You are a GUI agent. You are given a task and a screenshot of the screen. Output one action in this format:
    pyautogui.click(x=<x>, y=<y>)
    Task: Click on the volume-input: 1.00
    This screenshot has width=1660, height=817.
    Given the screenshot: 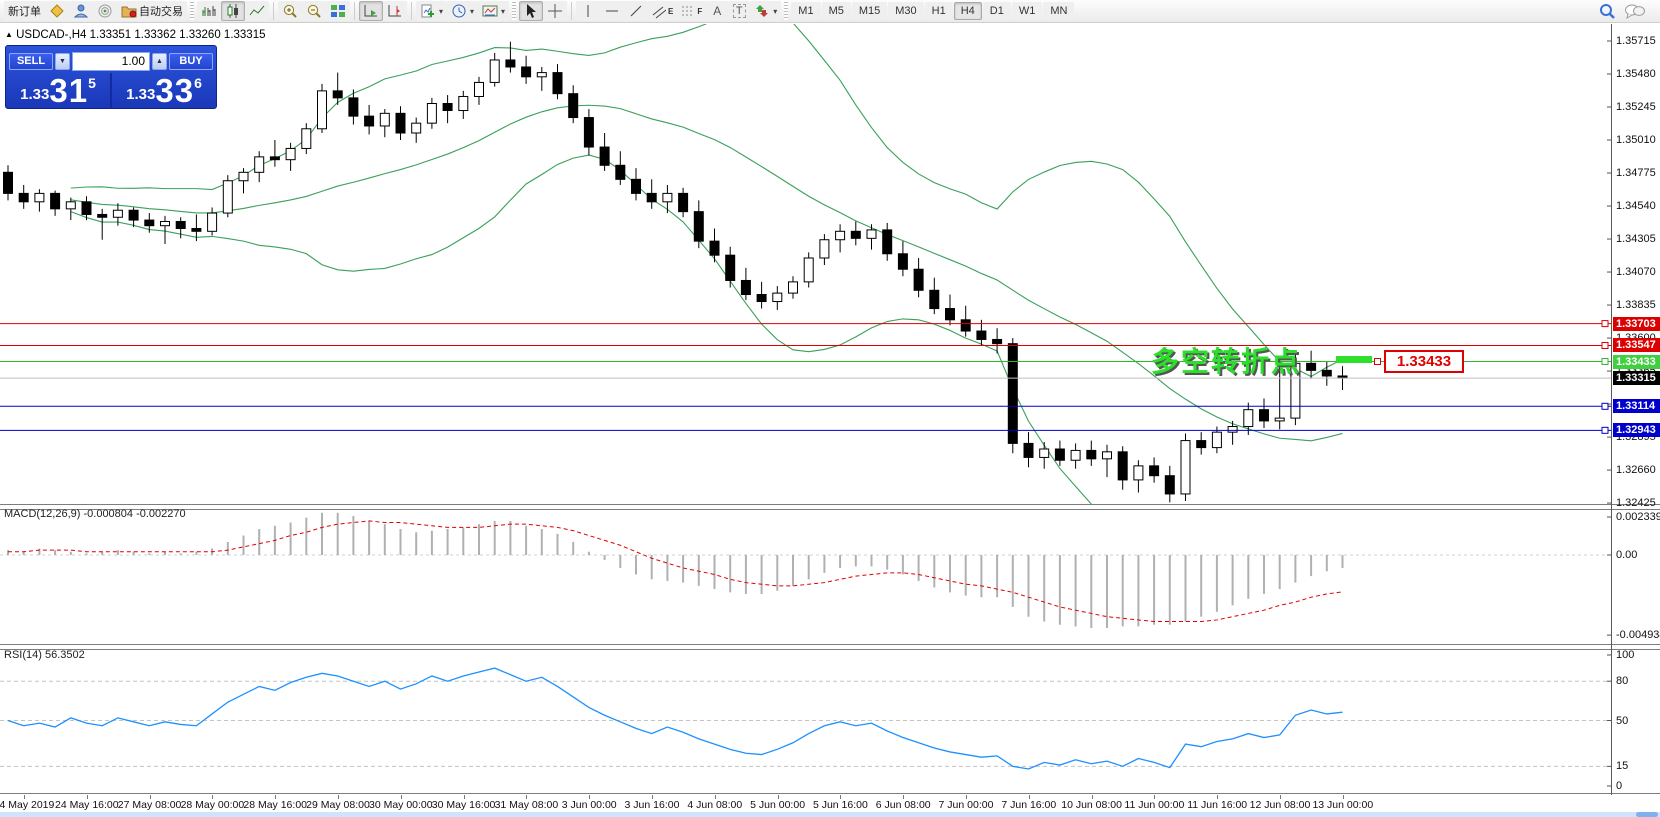 What is the action you would take?
    pyautogui.click(x=111, y=61)
    